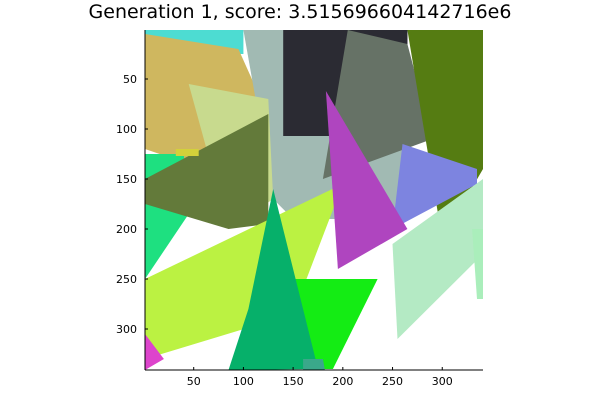 The image size is (600, 400). I want to click on y-tick-label: 50, so click(130, 79).